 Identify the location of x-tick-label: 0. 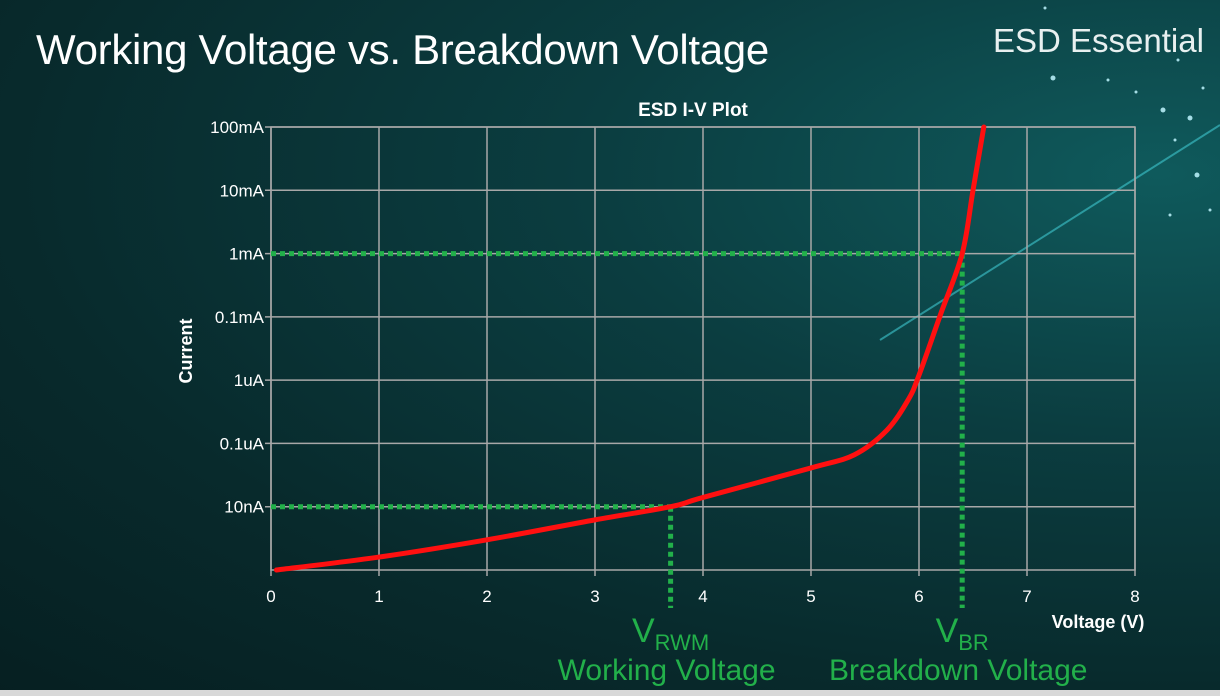
(270, 596).